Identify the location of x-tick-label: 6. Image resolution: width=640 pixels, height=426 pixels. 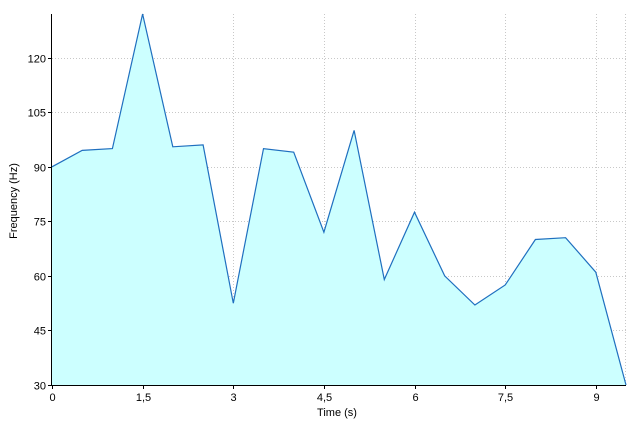
(415, 398).